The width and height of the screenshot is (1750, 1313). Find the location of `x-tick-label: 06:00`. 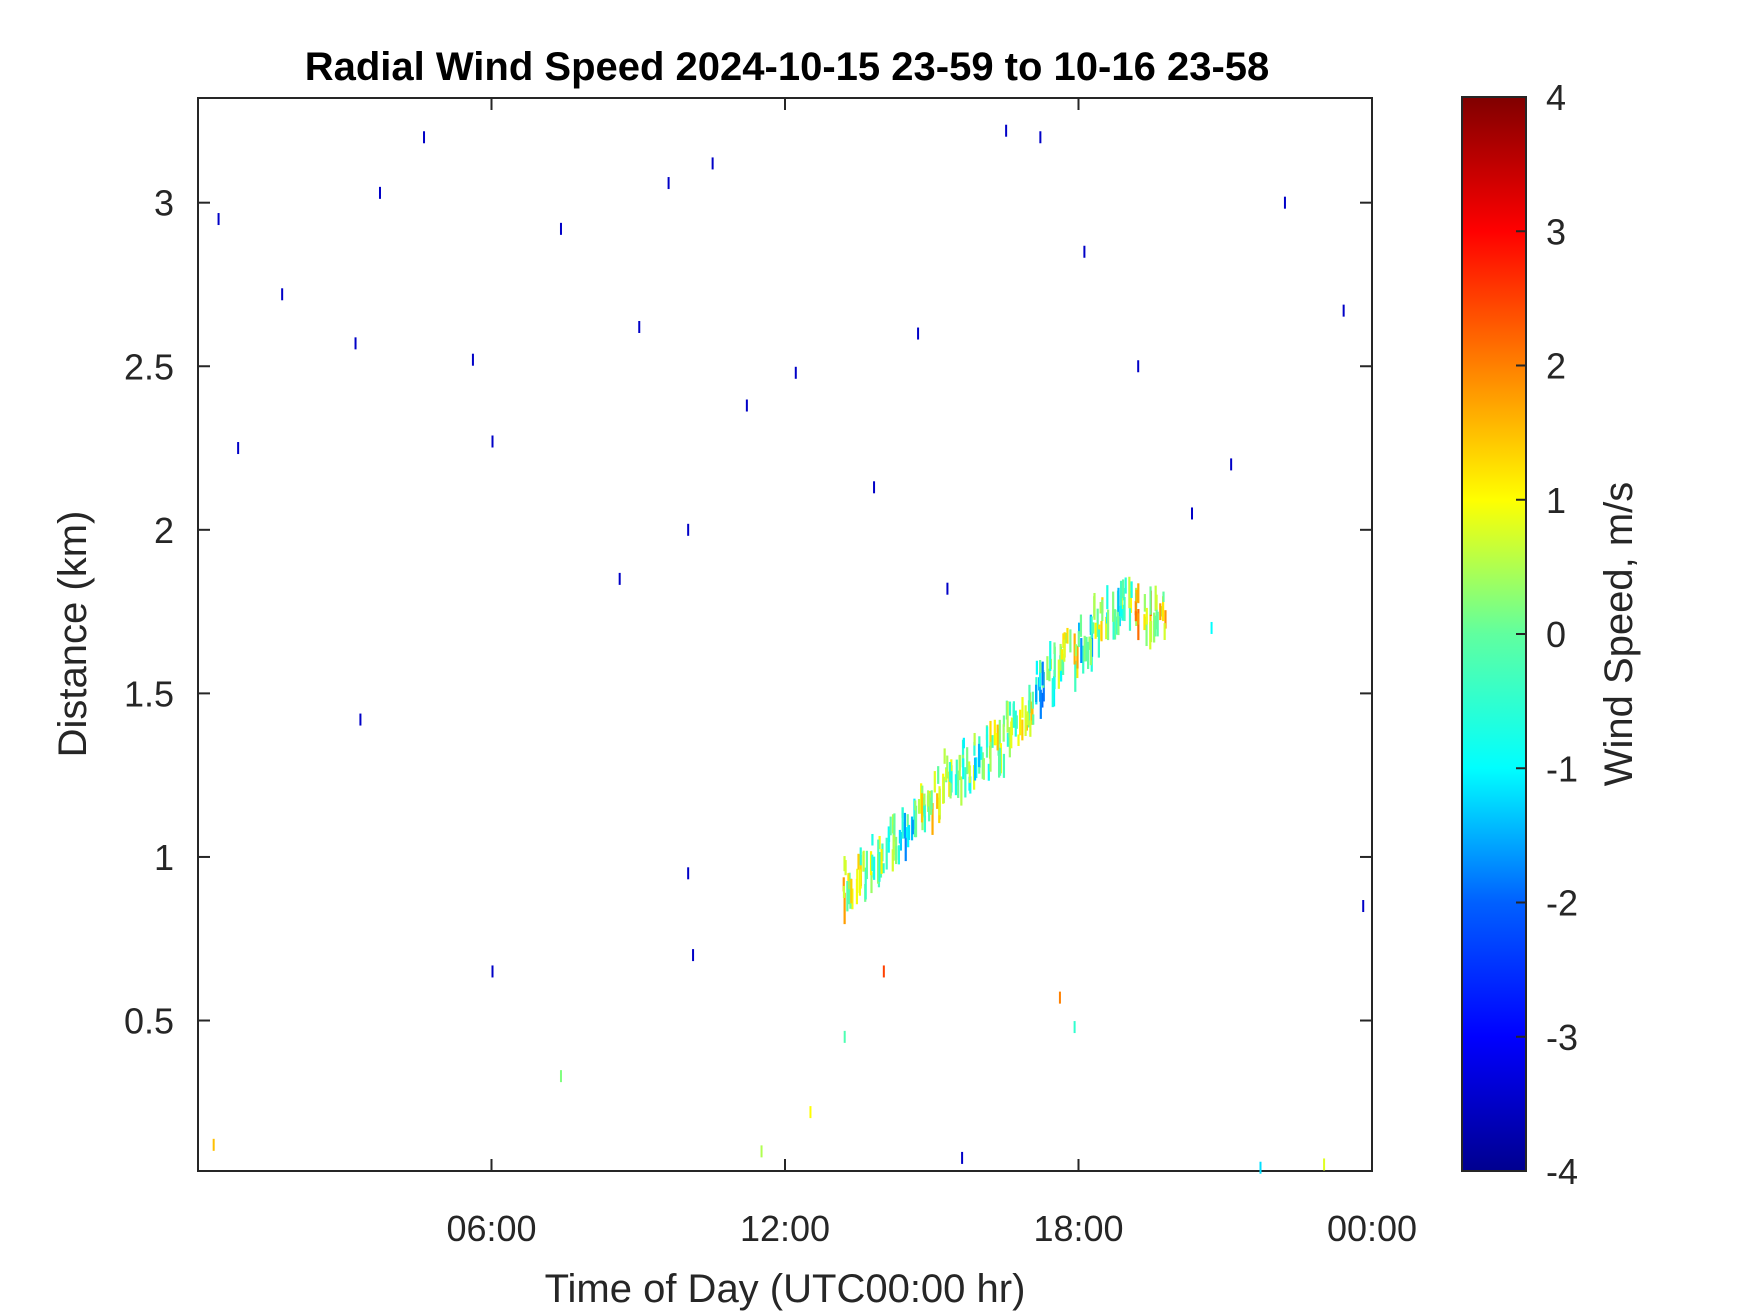

x-tick-label: 06:00 is located at coordinates (491, 1228).